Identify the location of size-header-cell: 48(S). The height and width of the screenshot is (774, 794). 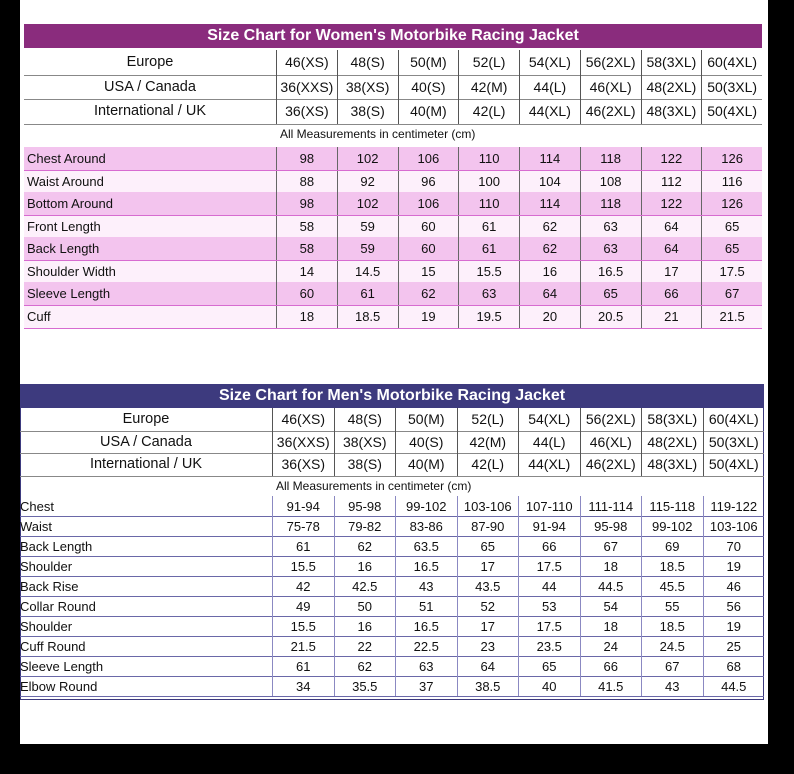
(364, 419).